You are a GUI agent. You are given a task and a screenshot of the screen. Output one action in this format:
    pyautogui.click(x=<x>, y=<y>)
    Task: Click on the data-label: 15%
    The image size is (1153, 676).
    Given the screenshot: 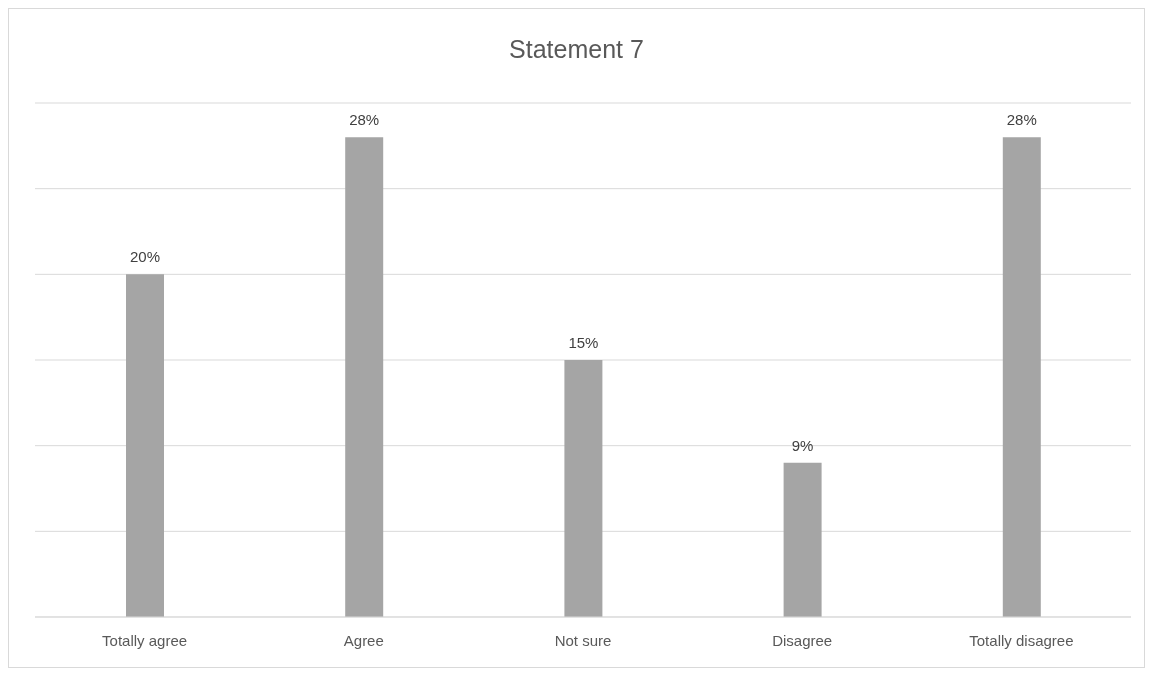 What is the action you would take?
    pyautogui.click(x=583, y=342)
    